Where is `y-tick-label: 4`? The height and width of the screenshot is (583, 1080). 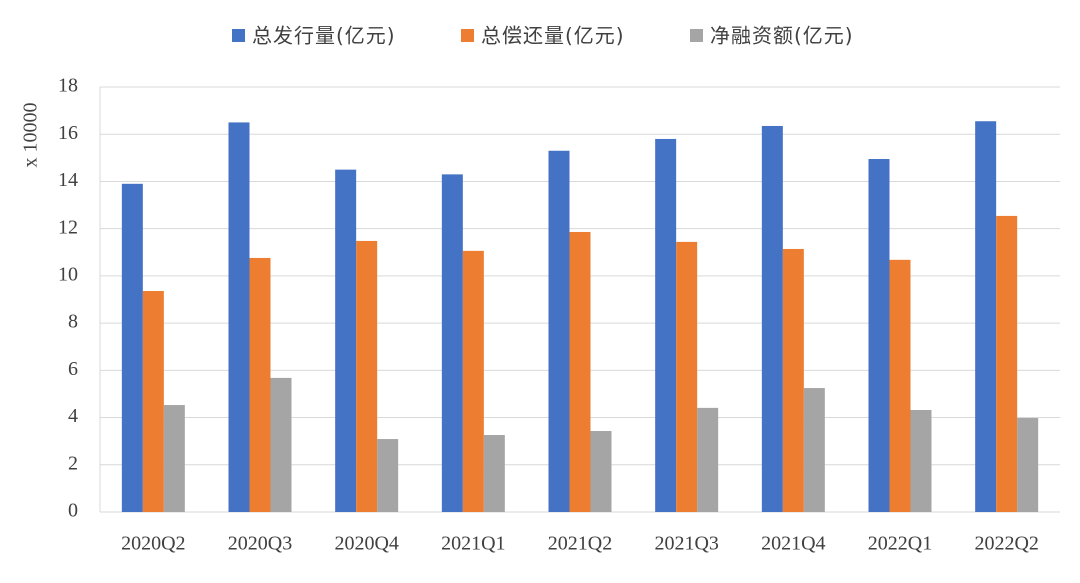
y-tick-label: 4 is located at coordinates (73, 416).